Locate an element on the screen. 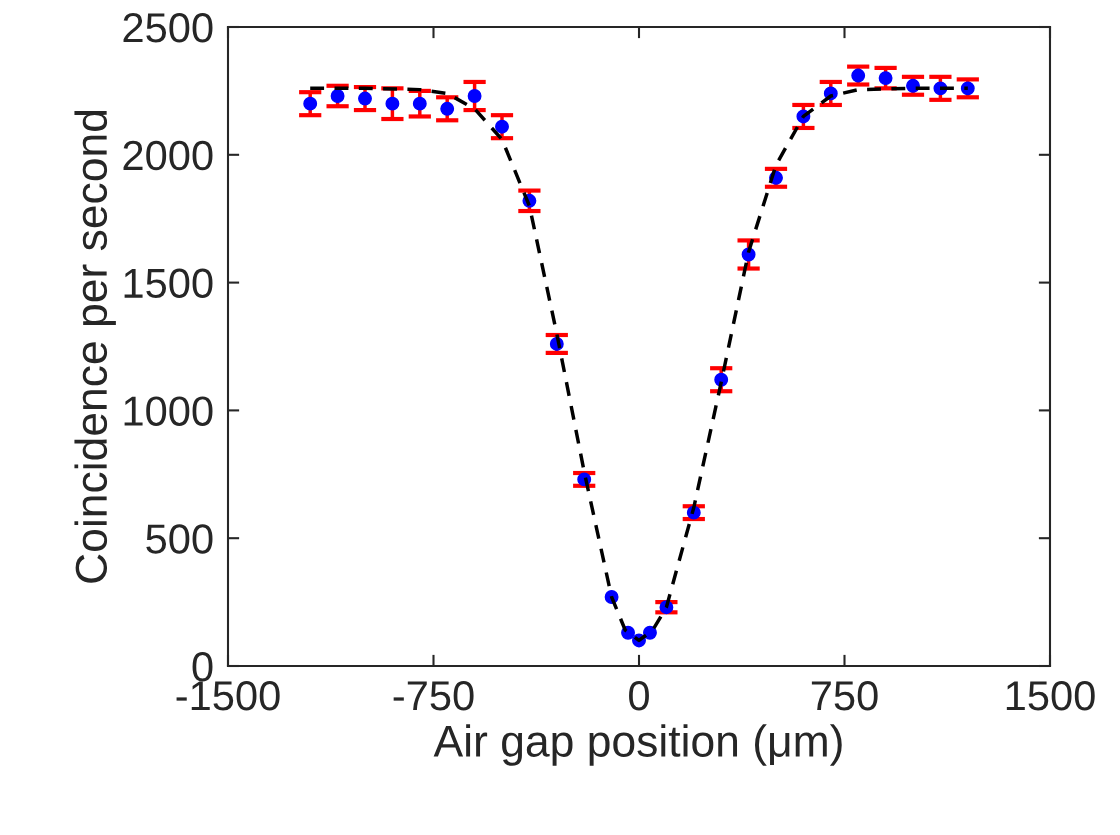 The image size is (1120, 835). y-axis-title: Coincidence per second is located at coordinates (95, 346).